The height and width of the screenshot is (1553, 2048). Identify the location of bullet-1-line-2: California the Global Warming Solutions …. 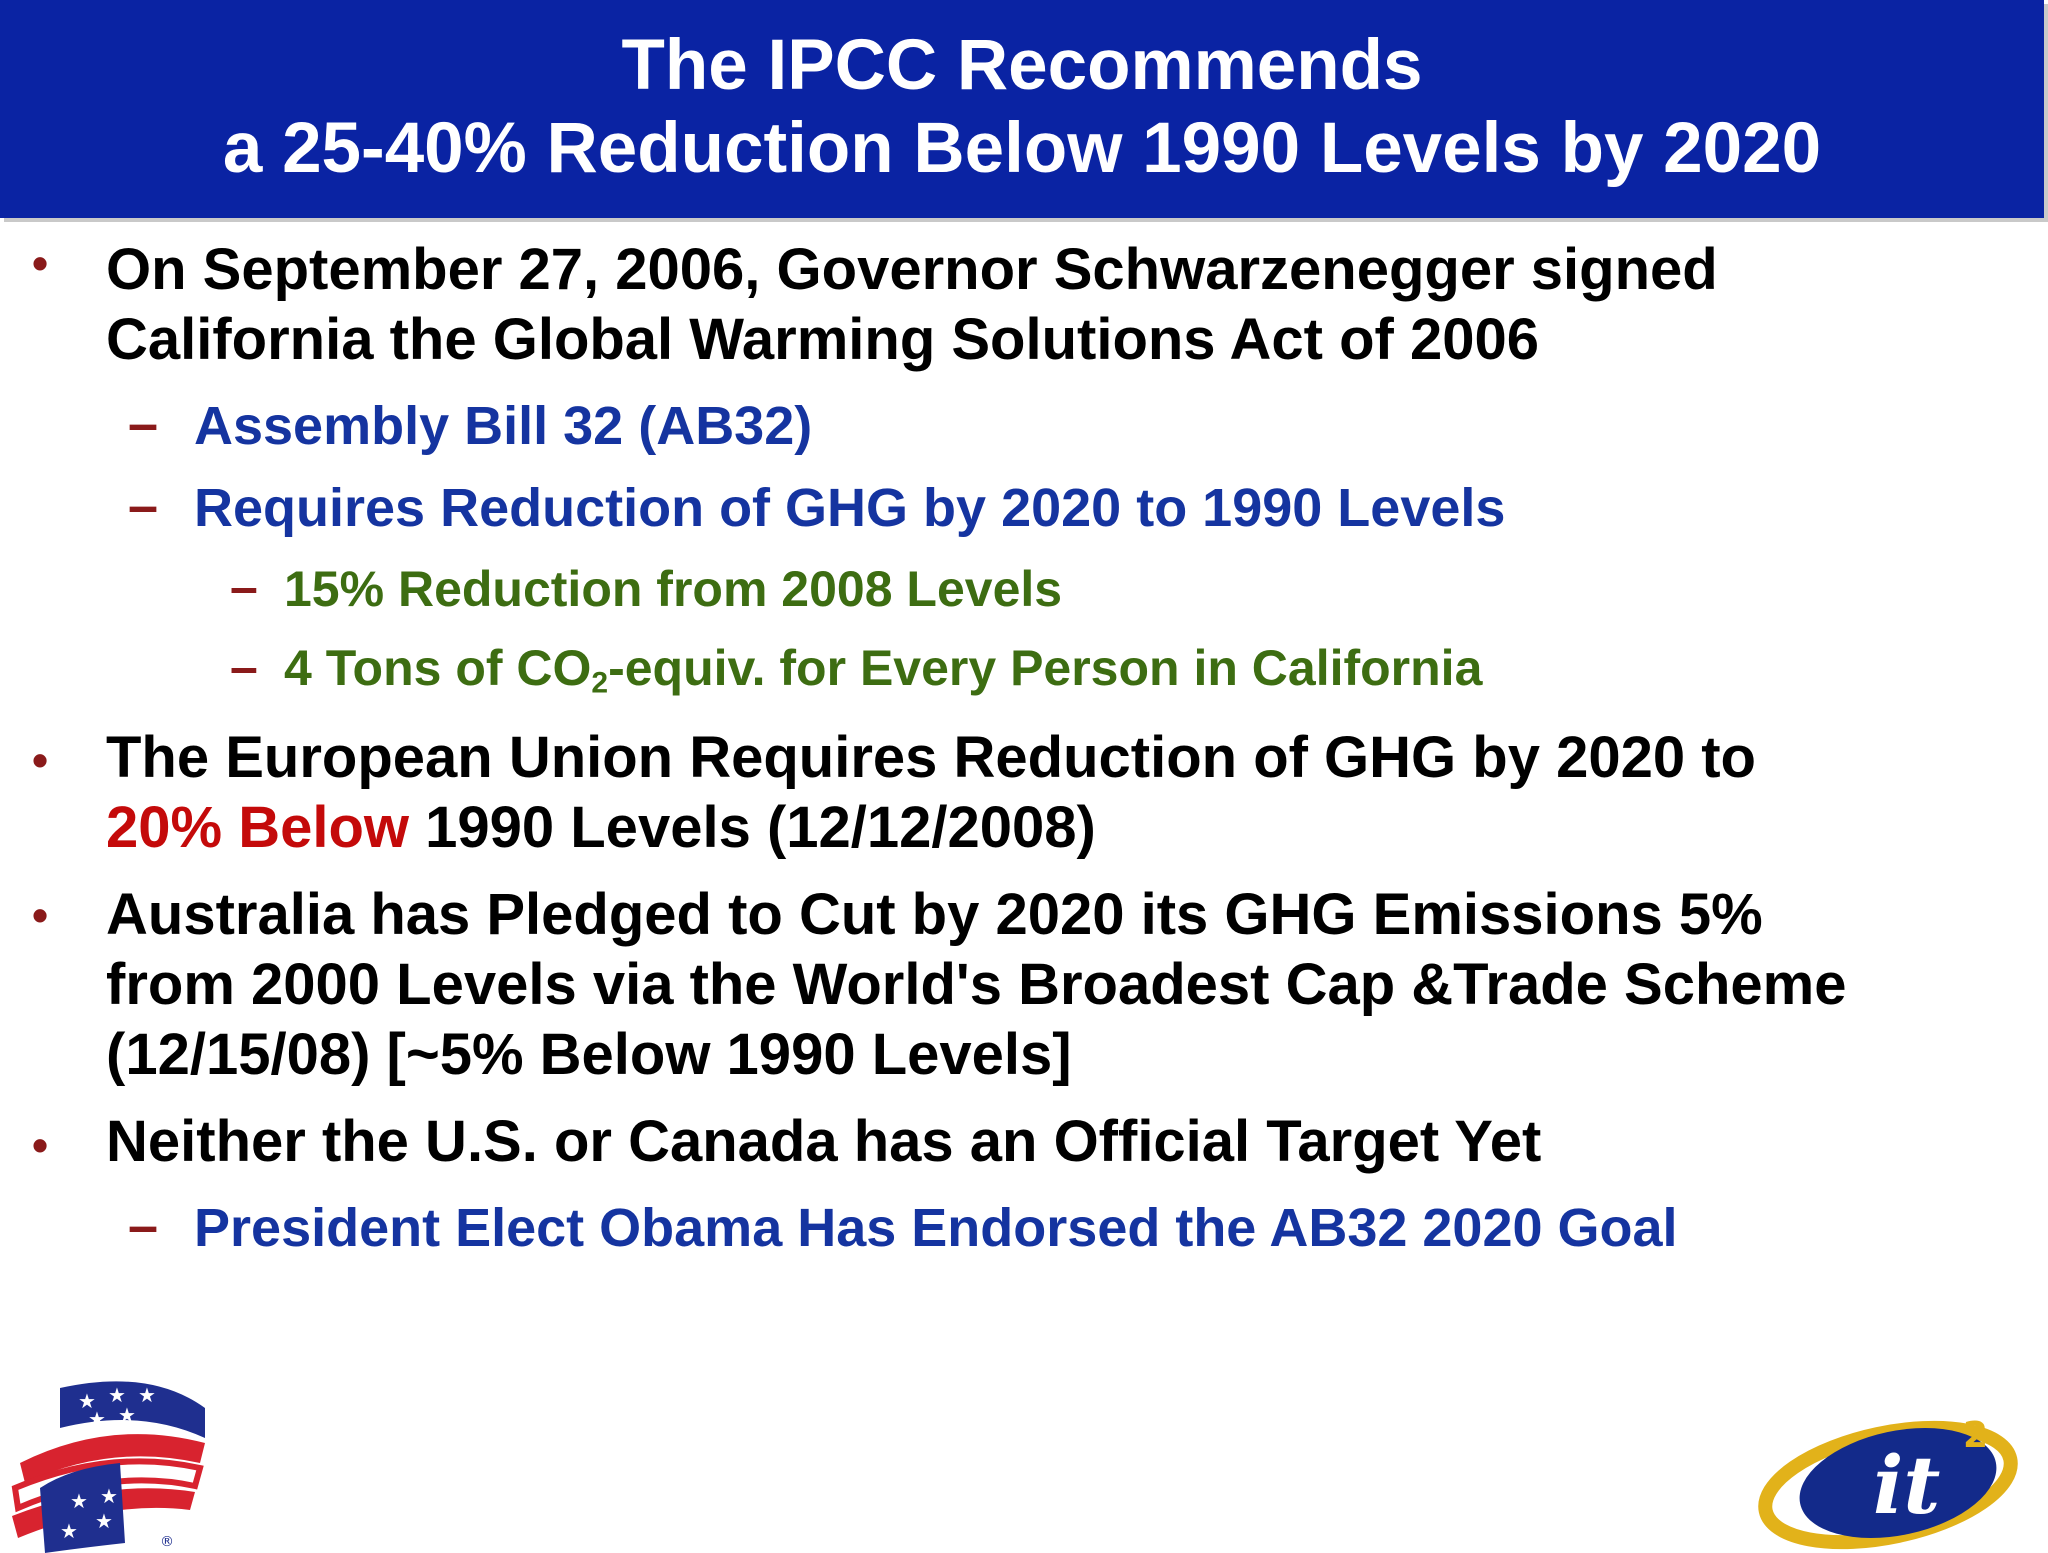
(822, 339).